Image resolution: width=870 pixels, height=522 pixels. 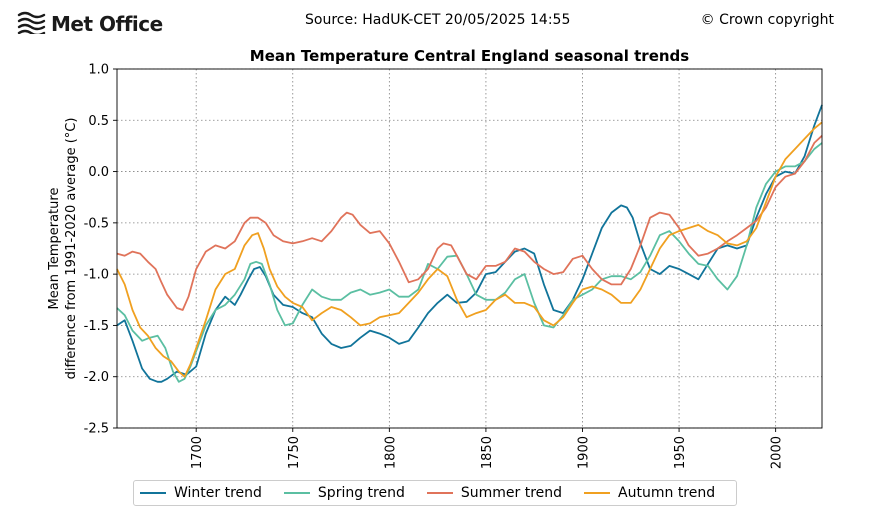 I want to click on y-tick-label: -1.5, so click(x=96, y=326).